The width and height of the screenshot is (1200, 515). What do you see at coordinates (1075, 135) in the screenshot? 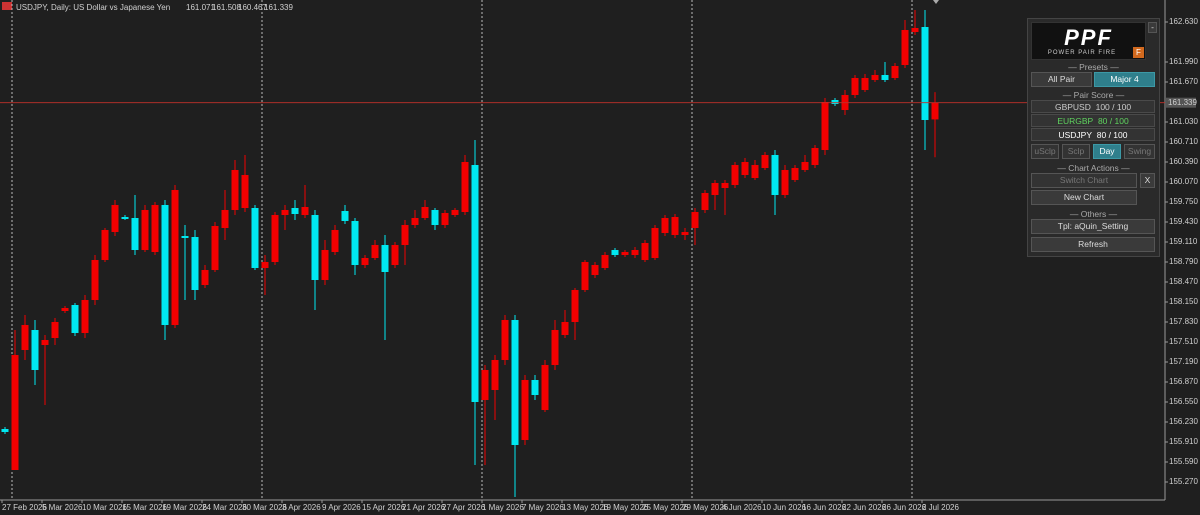
I see `pair: USDJPY` at bounding box center [1075, 135].